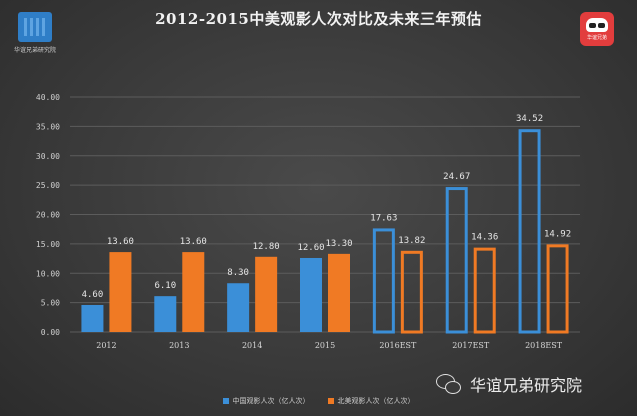  Describe the element at coordinates (330, 401) in the screenshot. I see `legend-swatch-north-america` at that location.